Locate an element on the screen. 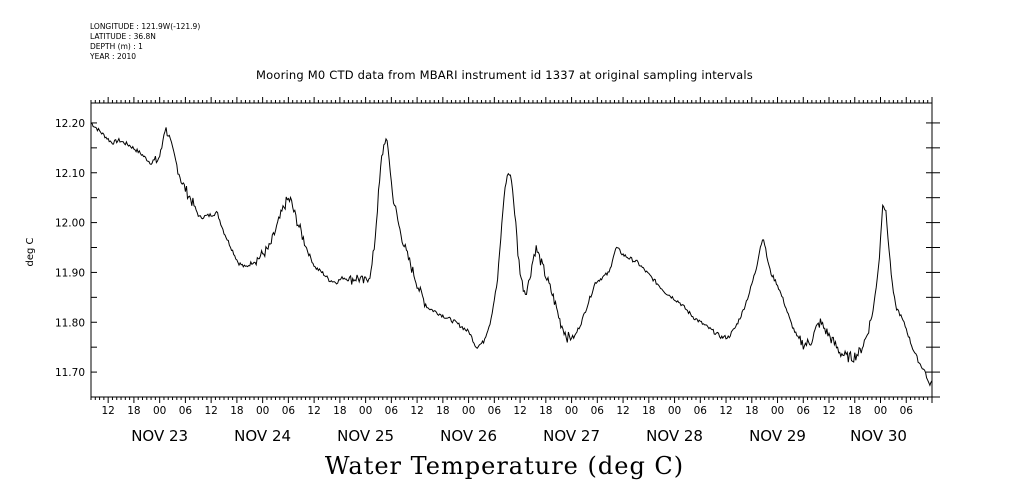  y-tick-label: 11.90 is located at coordinates (70, 273).